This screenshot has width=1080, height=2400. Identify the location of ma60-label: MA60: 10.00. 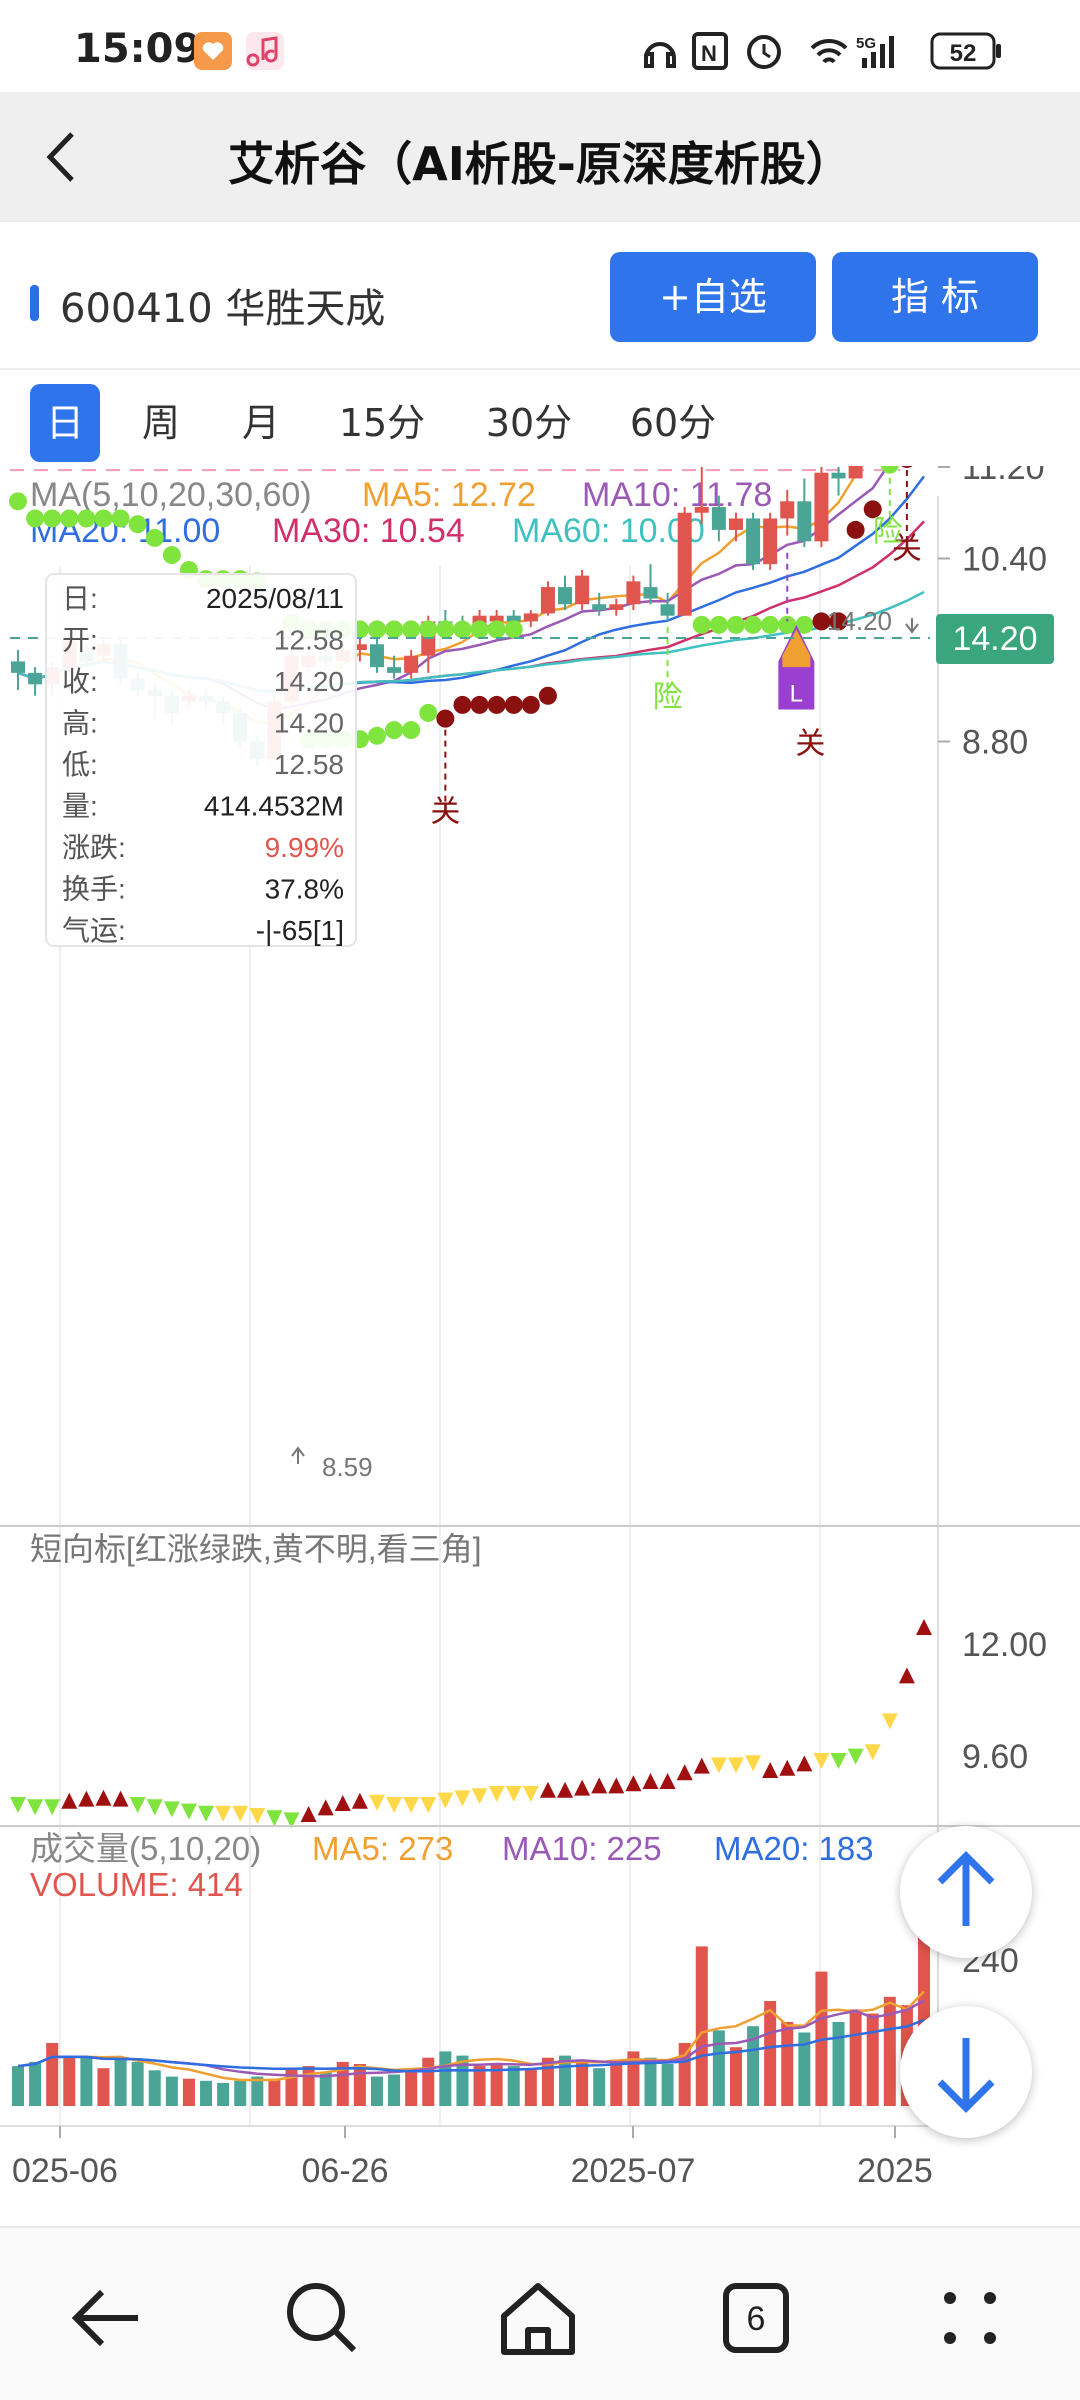
(608, 531).